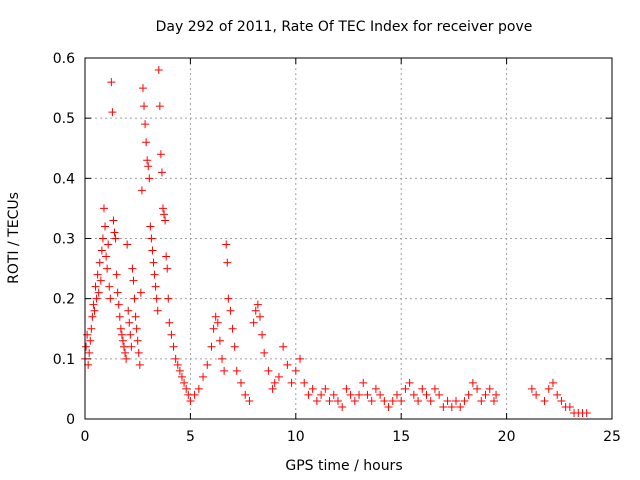  I want to click on x-tick-label: 20, so click(507, 437).